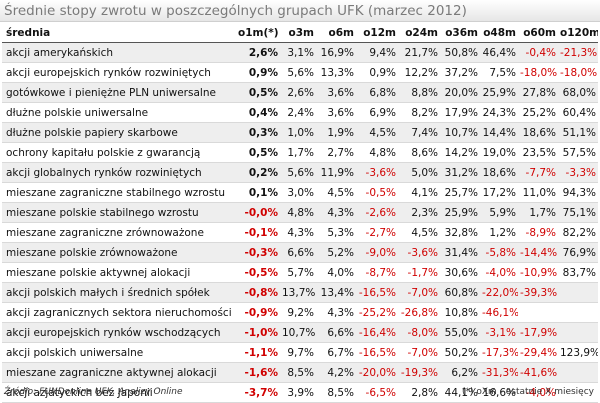 The image size is (600, 403). Describe the element at coordinates (119, 252) in the screenshot. I see `fund-group-name: mieszane polskie zrównoważone` at that location.